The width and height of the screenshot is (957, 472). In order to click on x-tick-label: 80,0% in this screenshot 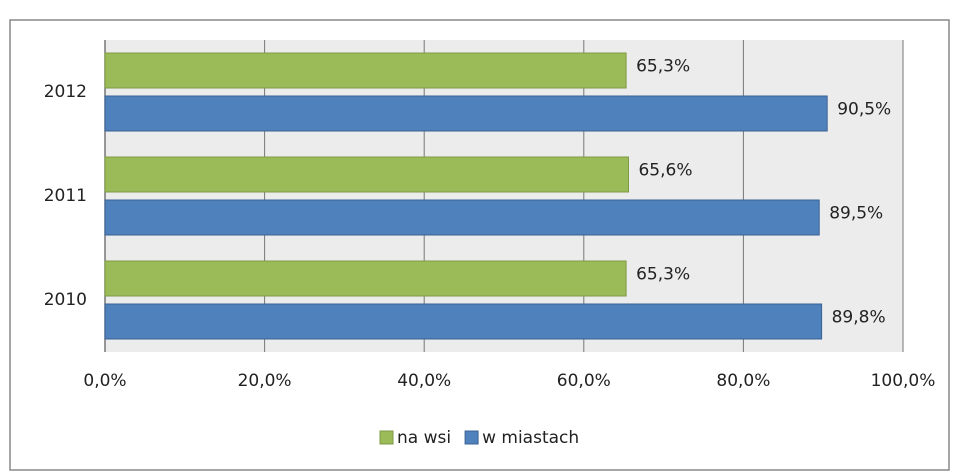, I will do `click(743, 381)`.